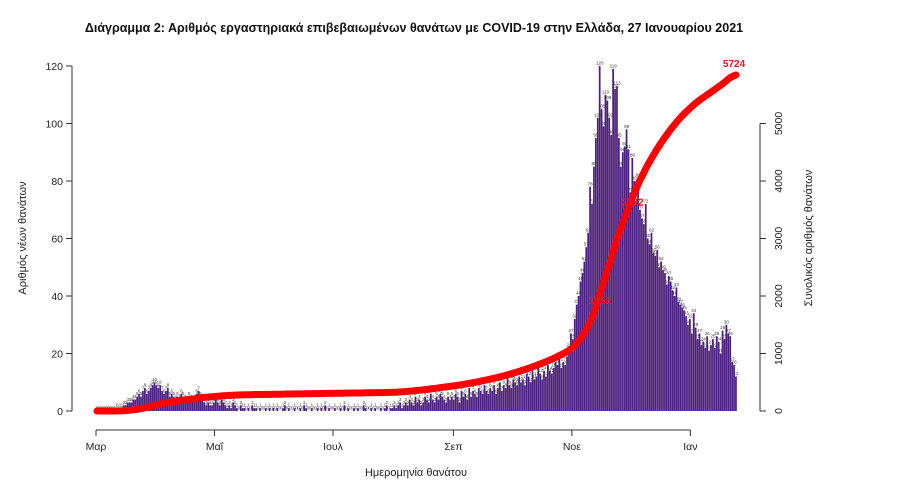 The image size is (900, 489). I want to click on bar-value-label: 42, so click(673, 287).